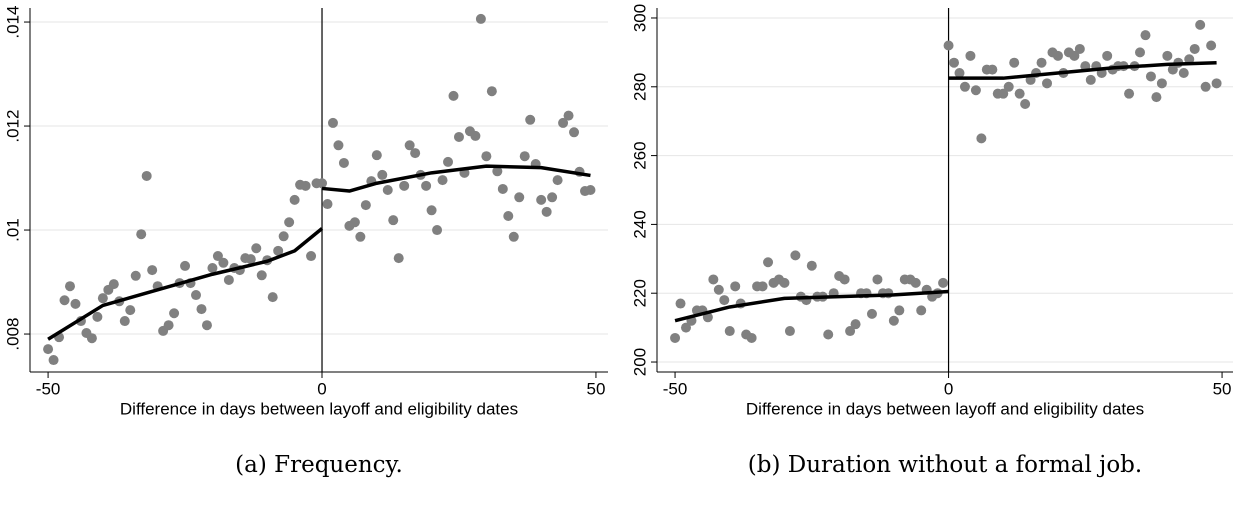 This screenshot has height=506, width=1245. What do you see at coordinates (12, 230) in the screenshot?
I see `y-tick-label: .01` at bounding box center [12, 230].